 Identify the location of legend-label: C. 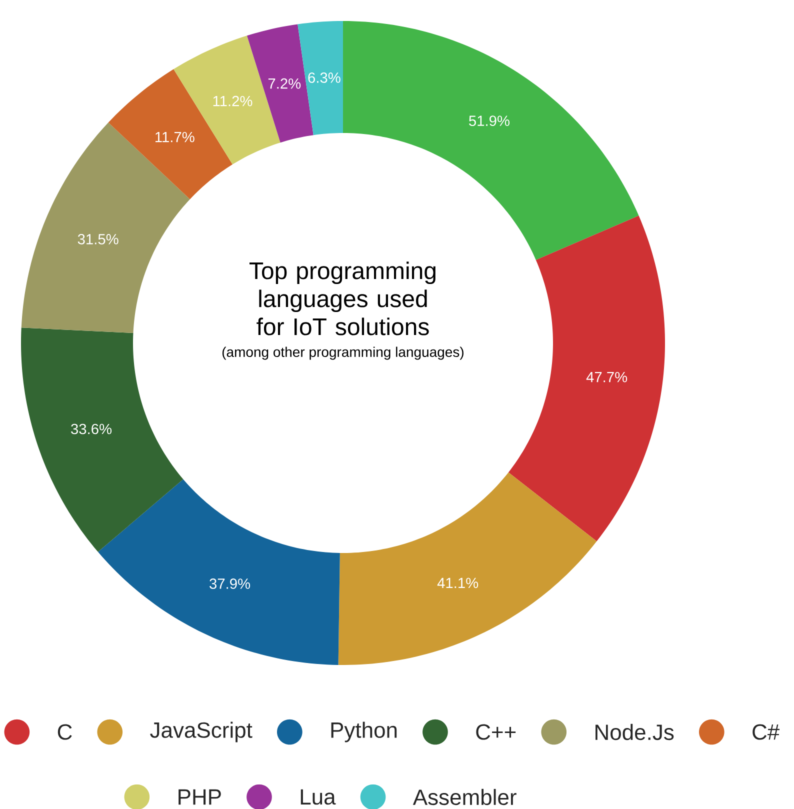
(65, 732).